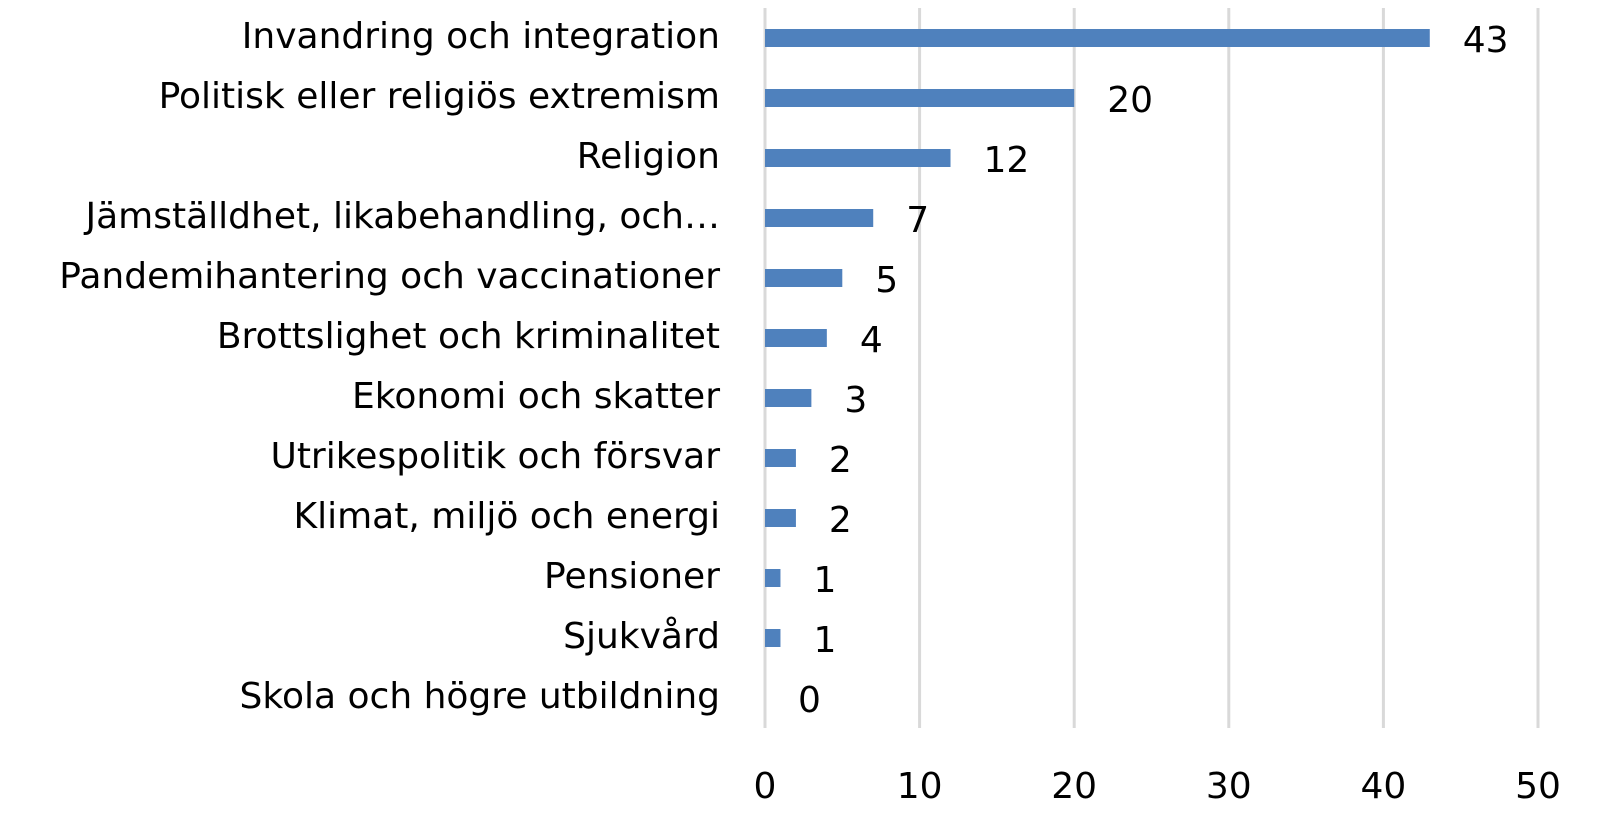  Describe the element at coordinates (855, 400) in the screenshot. I see `data-label: 3` at that location.